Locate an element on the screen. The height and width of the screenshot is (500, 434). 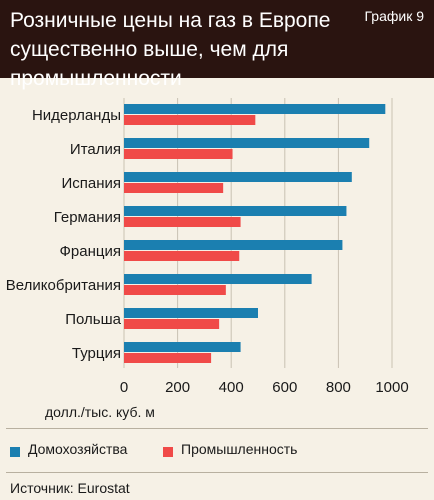
category-label: Нидерланды is located at coordinates (76, 115).